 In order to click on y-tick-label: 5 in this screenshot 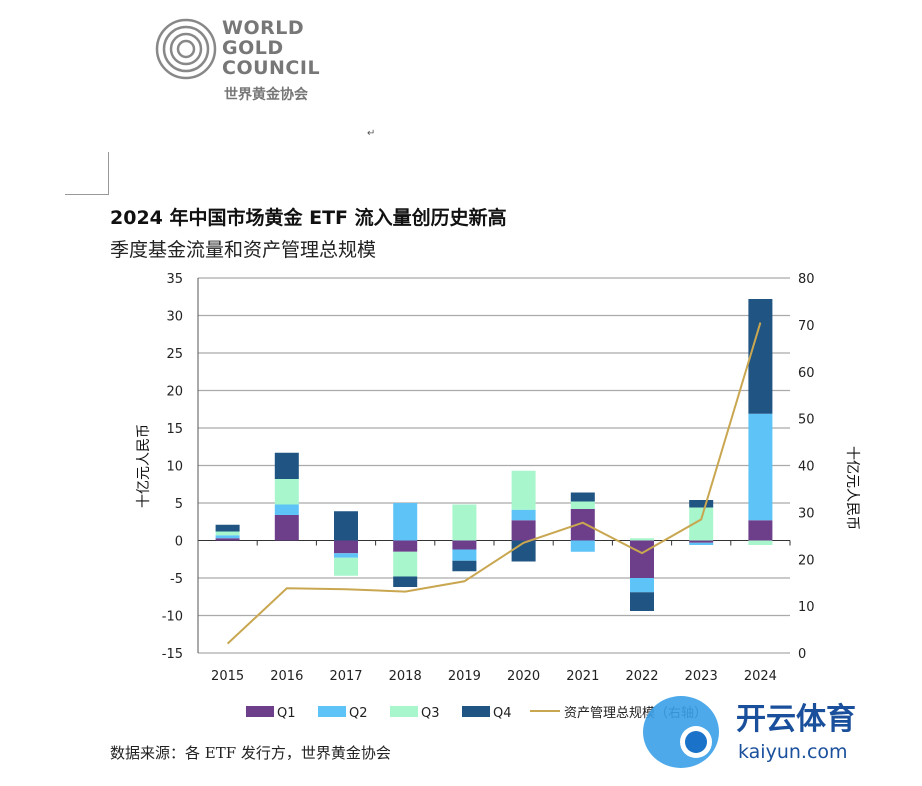, I will do `click(179, 504)`.